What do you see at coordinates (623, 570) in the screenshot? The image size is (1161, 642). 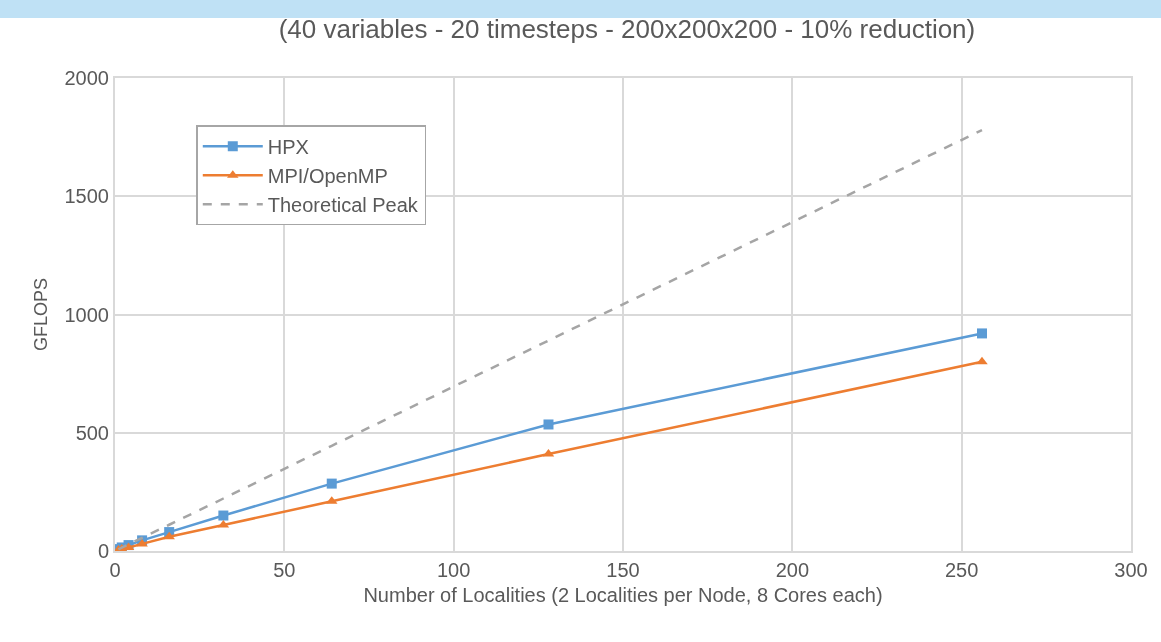 I see `x-tick-label: 150` at bounding box center [623, 570].